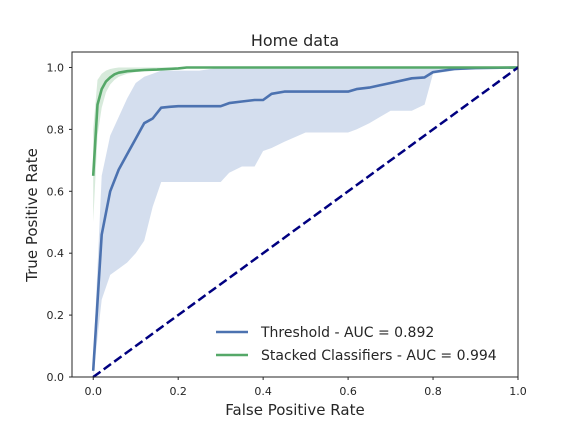 This screenshot has width=576, height=432. What do you see at coordinates (178, 391) in the screenshot?
I see `x-tick-label: 0.2` at bounding box center [178, 391].